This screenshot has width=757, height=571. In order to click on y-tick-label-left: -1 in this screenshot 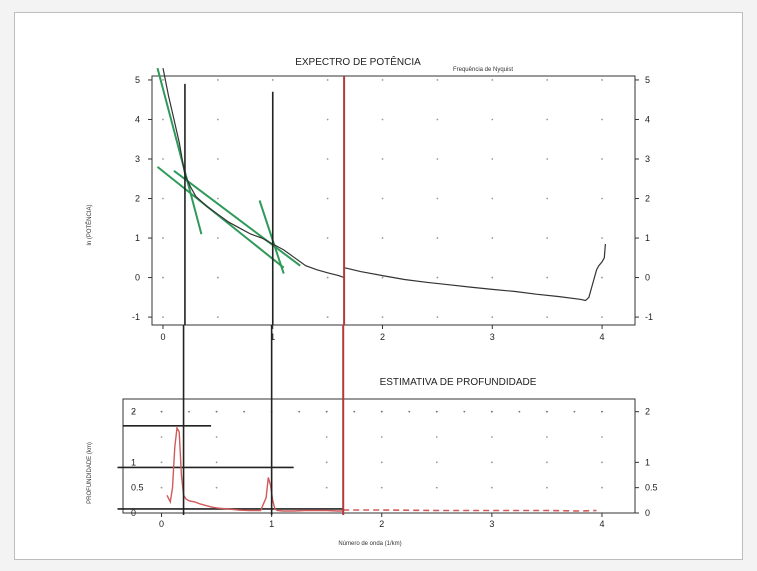, I will do `click(136, 317)`.